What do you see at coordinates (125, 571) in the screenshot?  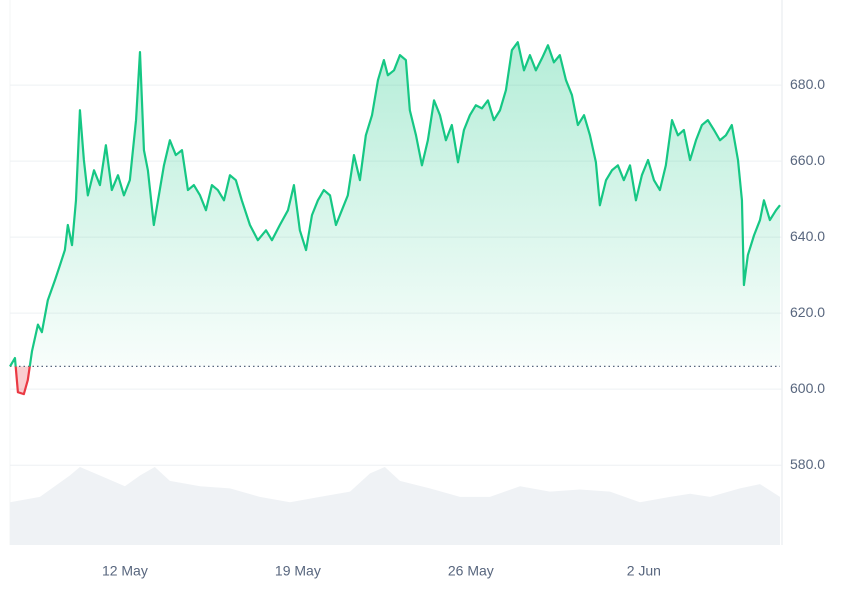 I see `x-tick-label: 12 May` at bounding box center [125, 571].